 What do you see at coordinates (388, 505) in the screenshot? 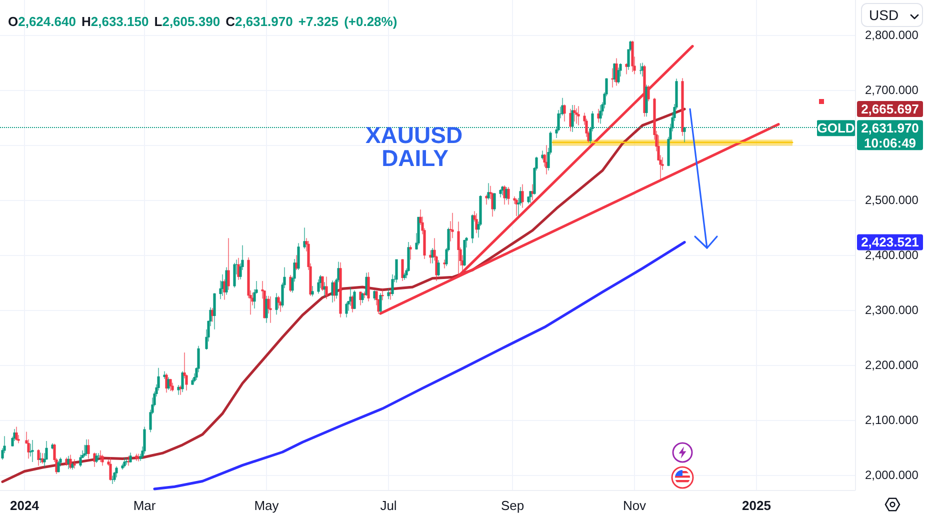
I see `x-tick-label: Jul` at bounding box center [388, 505].